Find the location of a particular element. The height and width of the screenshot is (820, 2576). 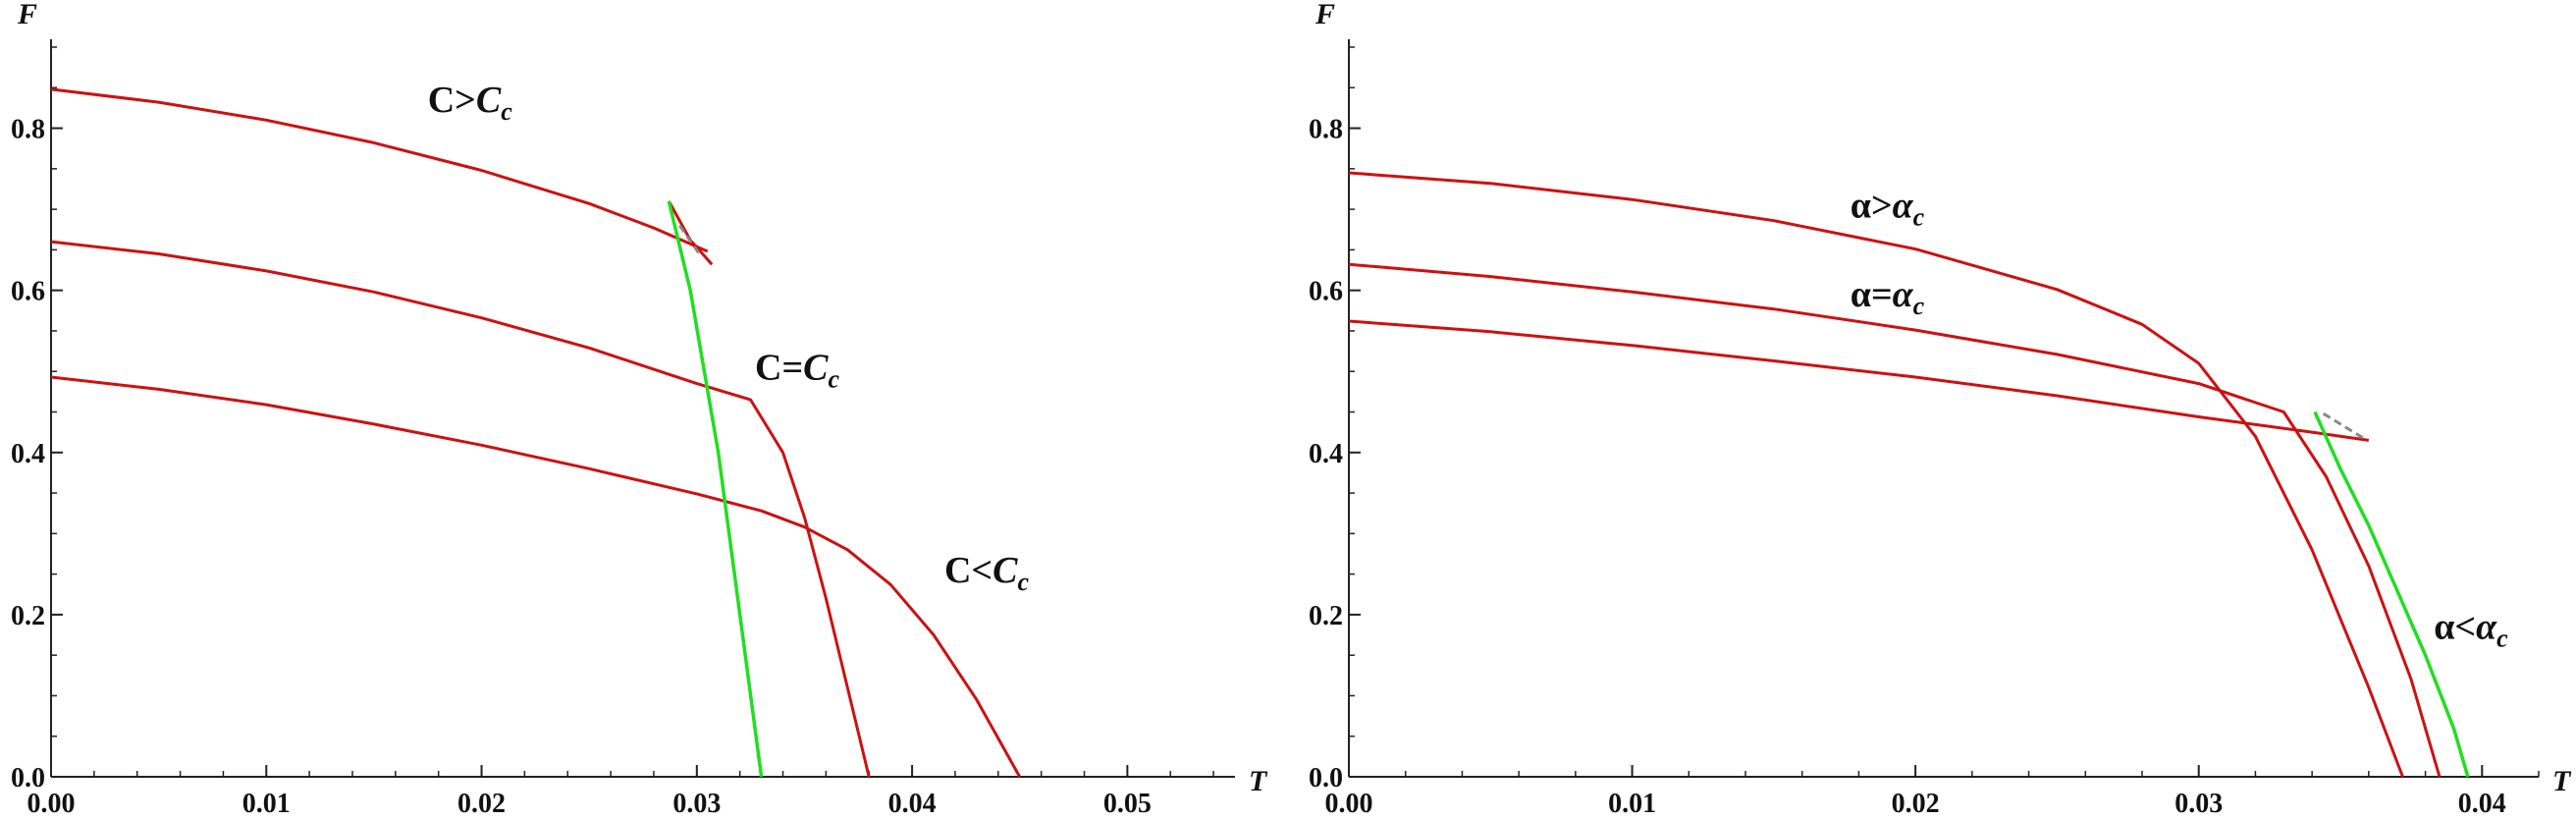

x-tick-label: 0.05 is located at coordinates (1127, 804).